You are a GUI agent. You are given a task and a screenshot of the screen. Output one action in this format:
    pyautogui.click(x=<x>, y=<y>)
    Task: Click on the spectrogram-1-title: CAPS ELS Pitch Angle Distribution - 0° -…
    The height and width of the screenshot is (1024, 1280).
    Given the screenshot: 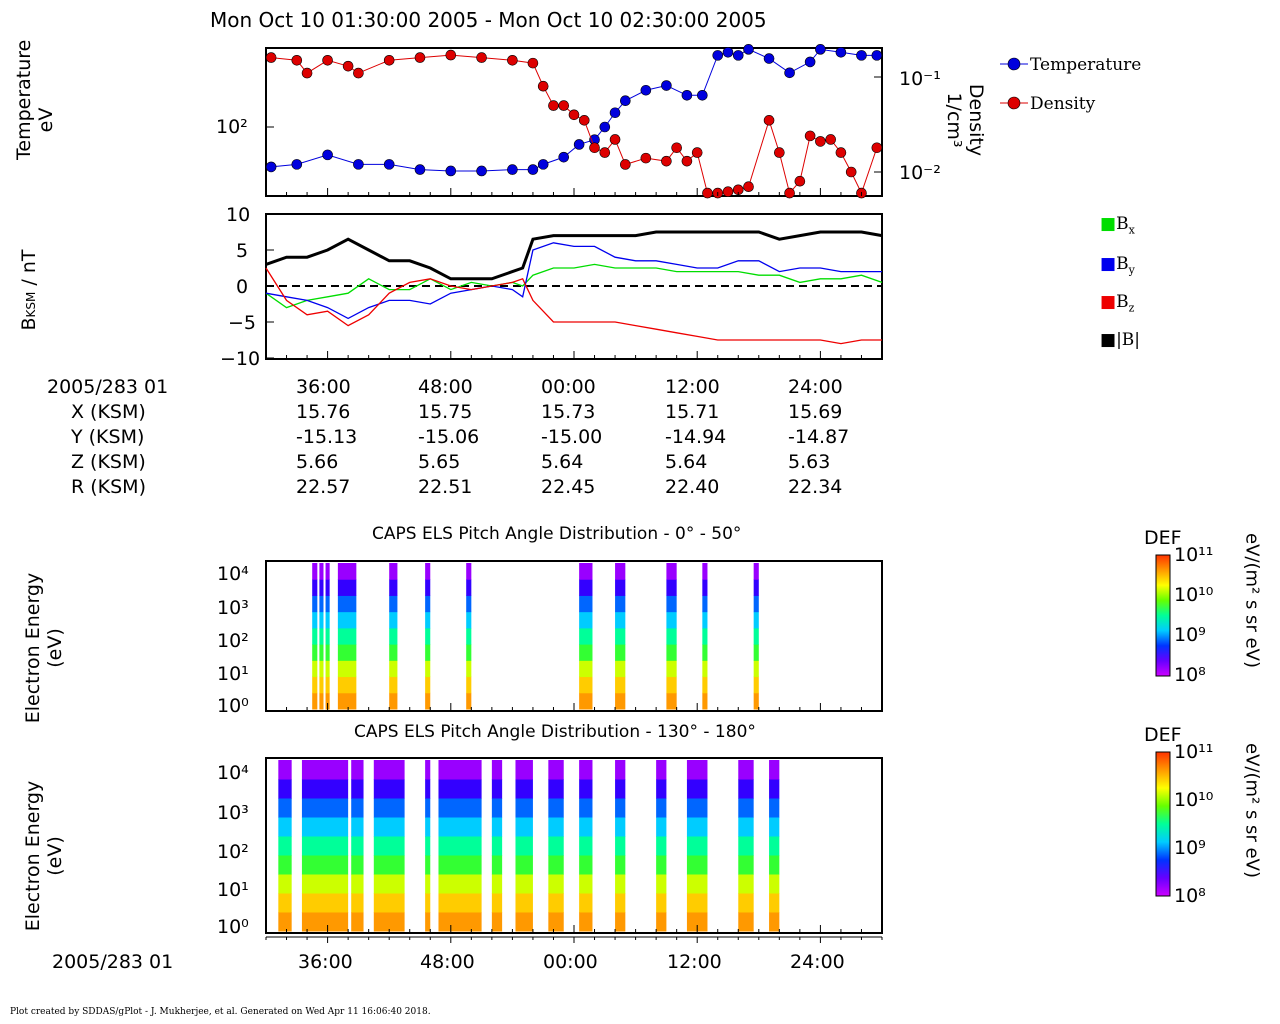 What is the action you would take?
    pyautogui.click(x=557, y=534)
    